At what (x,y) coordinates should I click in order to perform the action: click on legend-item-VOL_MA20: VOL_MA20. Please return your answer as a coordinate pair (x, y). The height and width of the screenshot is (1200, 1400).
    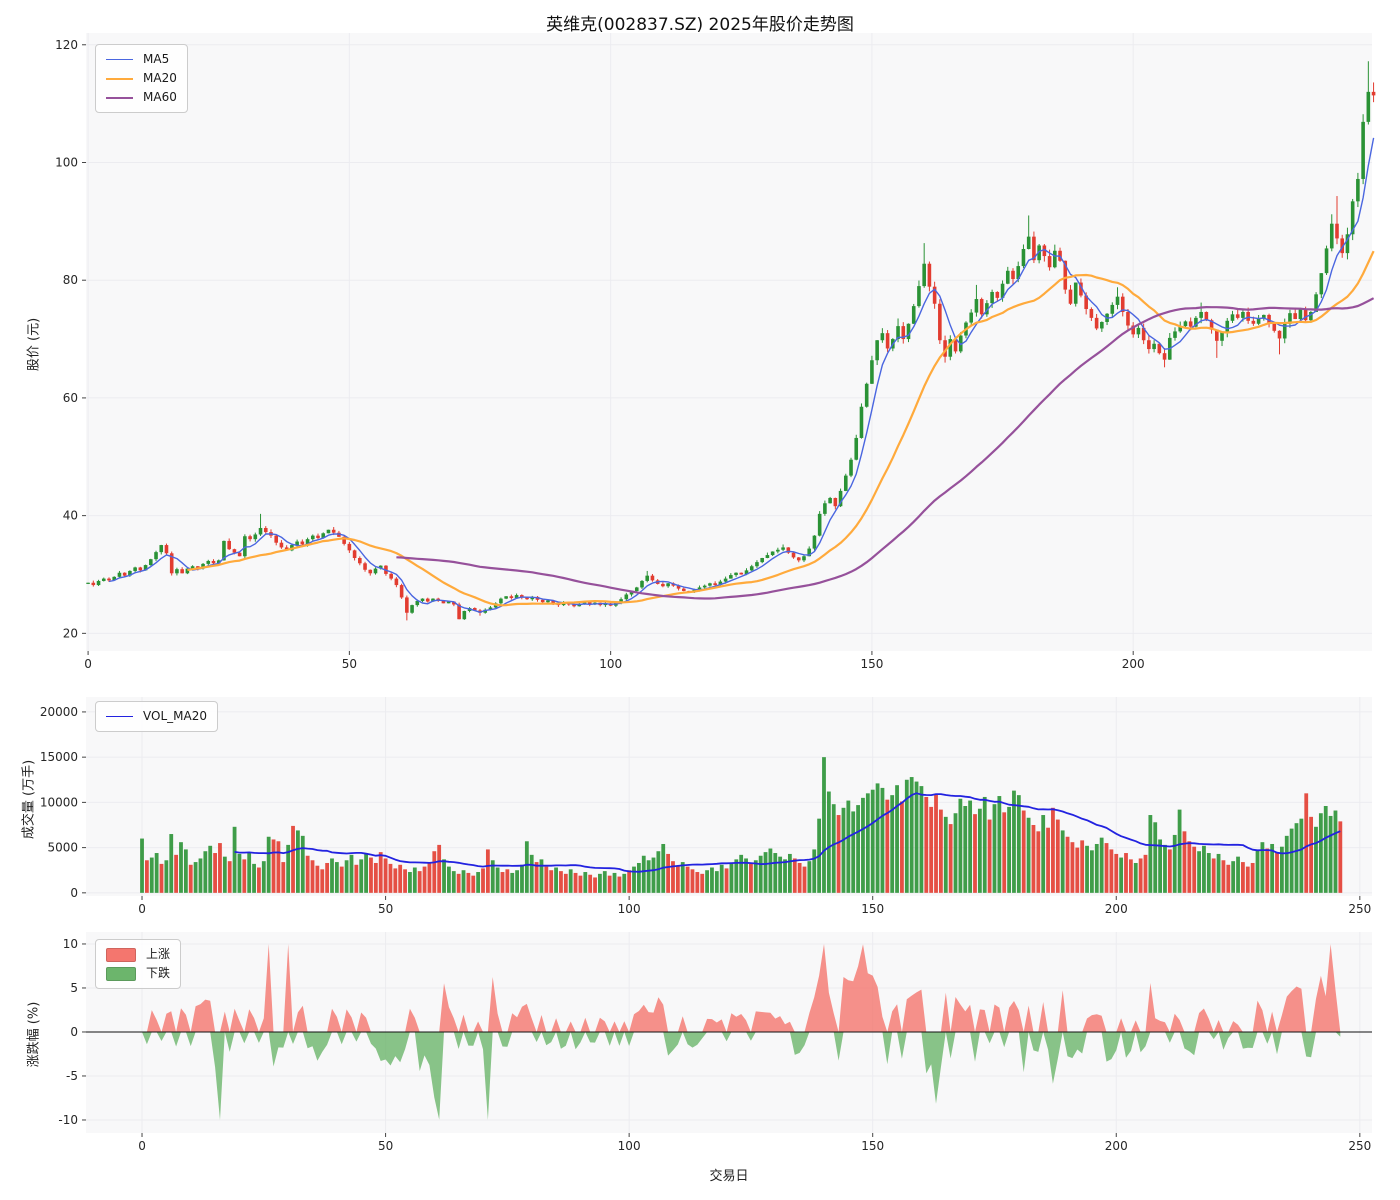
    Looking at the image, I should click on (156, 716).